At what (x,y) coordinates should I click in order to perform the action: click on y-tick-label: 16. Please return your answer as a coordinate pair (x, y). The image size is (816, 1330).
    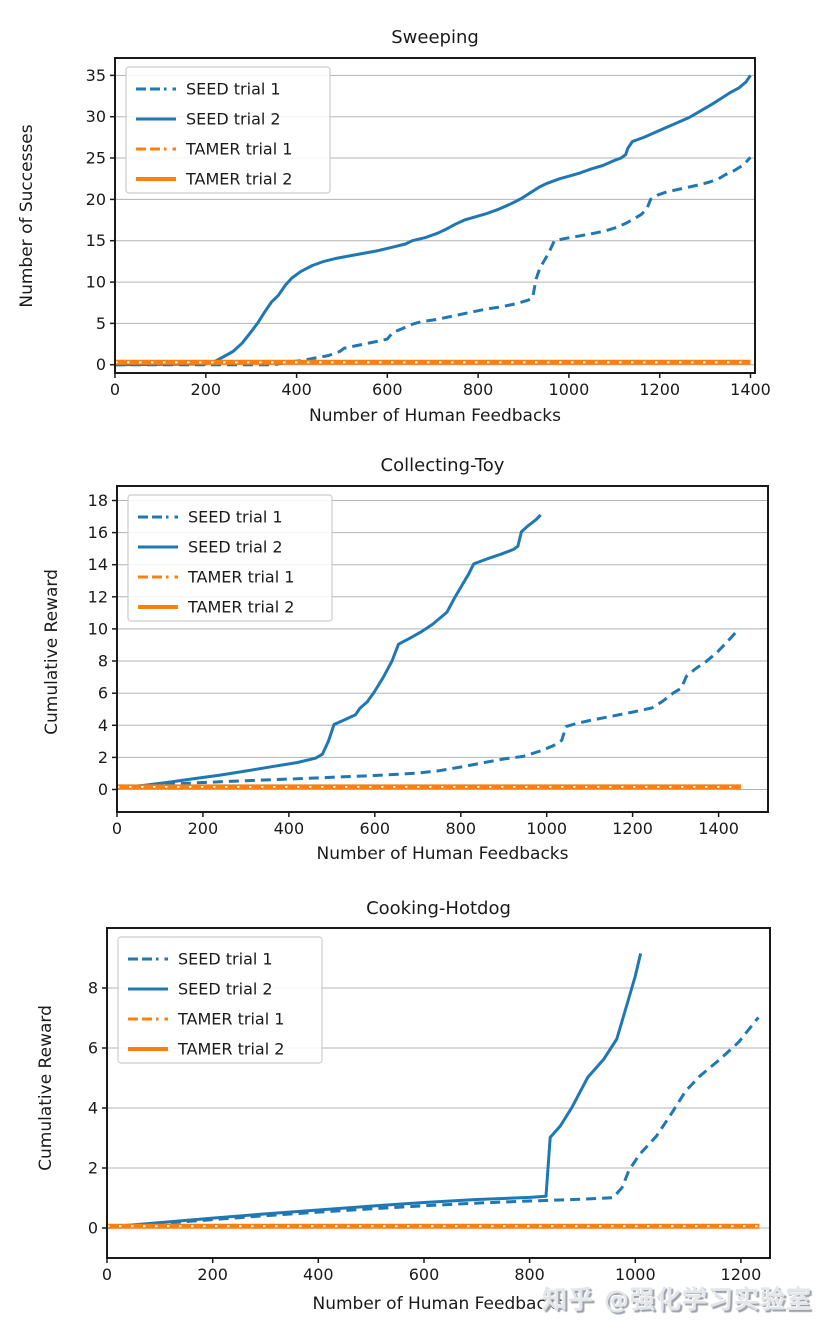
    Looking at the image, I should click on (98, 532).